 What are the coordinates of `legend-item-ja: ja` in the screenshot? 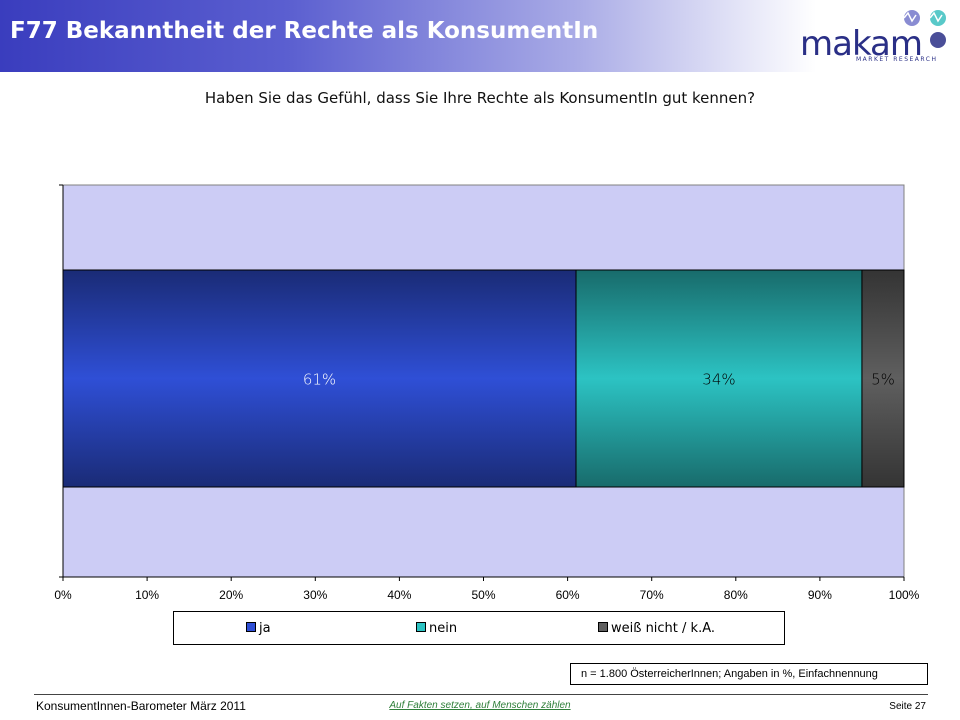 It's located at (258, 628).